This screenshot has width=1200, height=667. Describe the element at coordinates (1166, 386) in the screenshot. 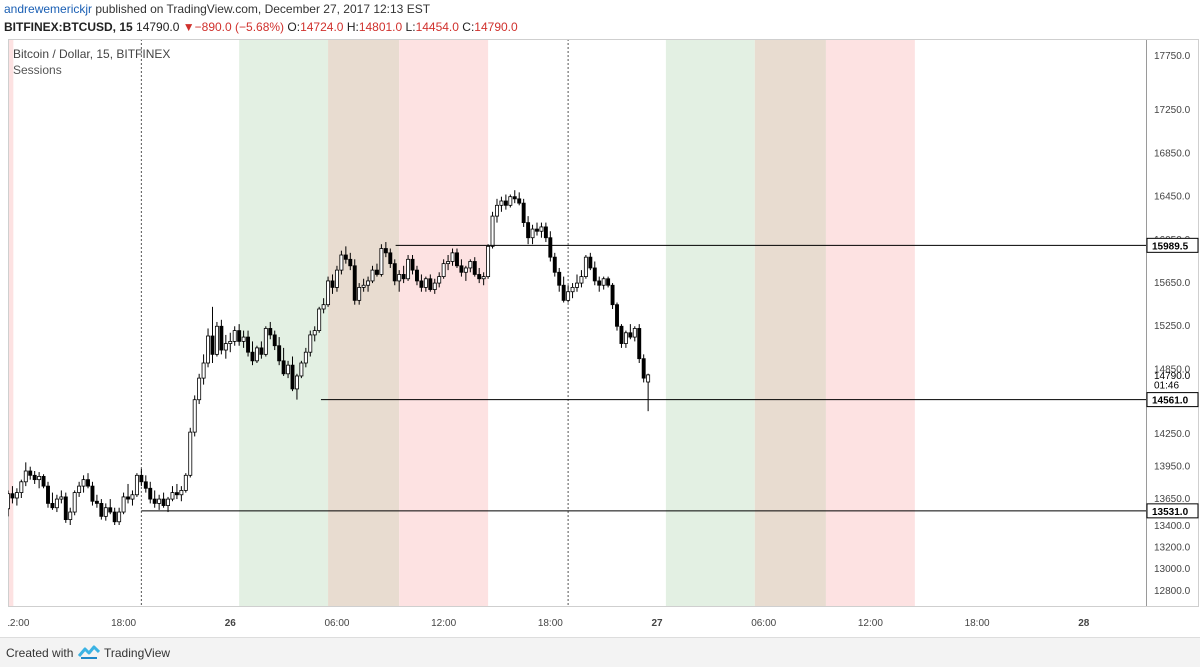

I see `price-label: 01:46` at that location.